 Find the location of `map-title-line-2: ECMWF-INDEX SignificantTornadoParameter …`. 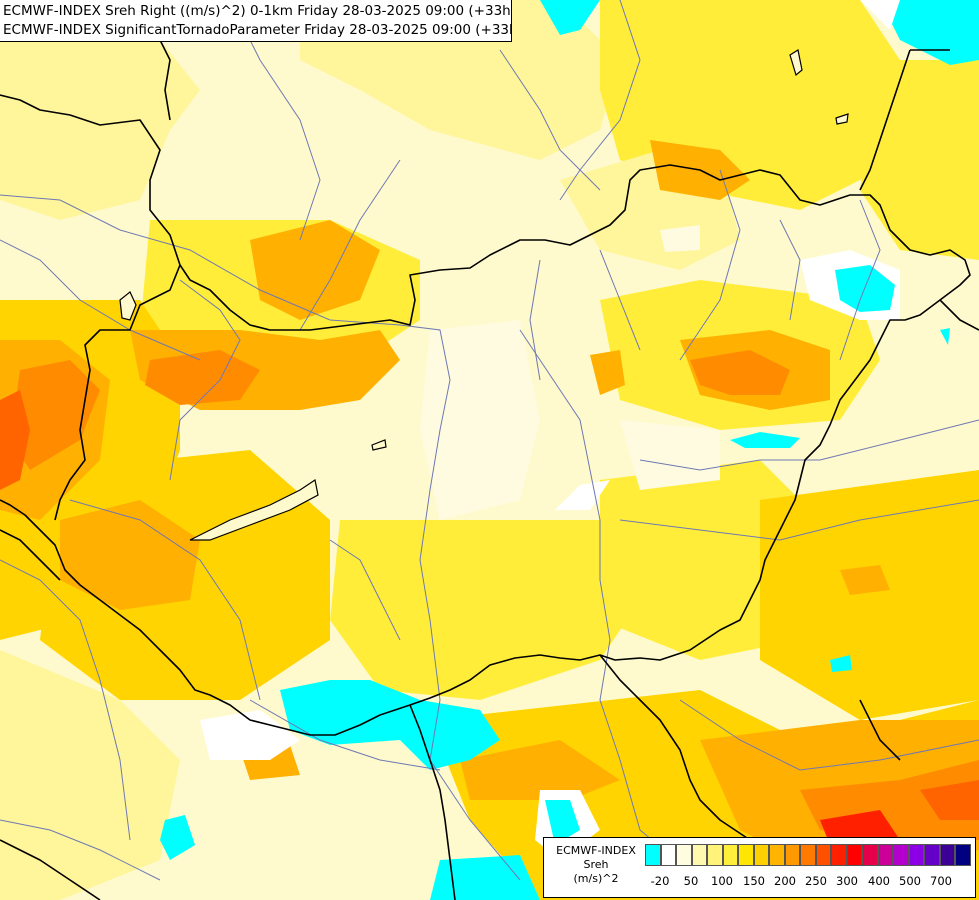

map-title-line-2: ECMWF-INDEX SignificantTornadoParameter … is located at coordinates (257, 30).